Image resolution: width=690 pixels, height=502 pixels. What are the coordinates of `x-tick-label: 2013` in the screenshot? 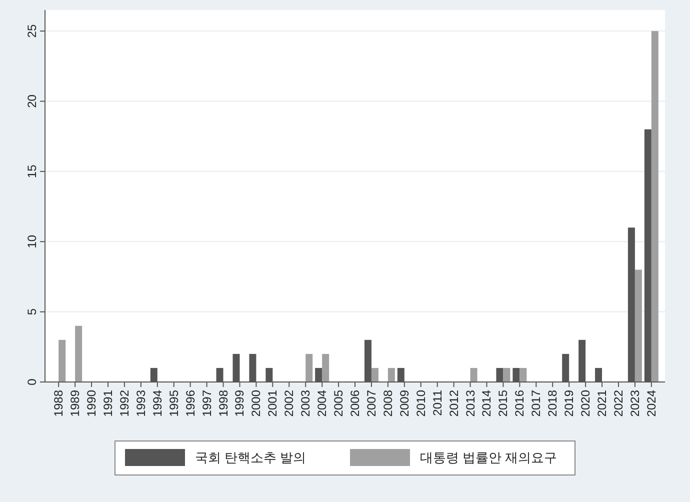 It's located at (470, 403).